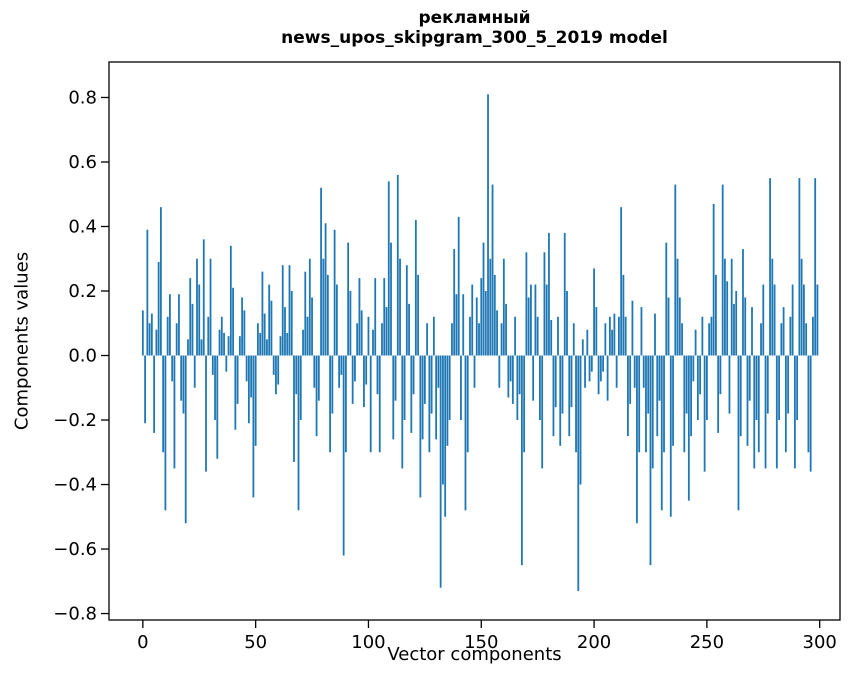  Describe the element at coordinates (22, 341) in the screenshot. I see `y-axis-label: Components values` at that location.